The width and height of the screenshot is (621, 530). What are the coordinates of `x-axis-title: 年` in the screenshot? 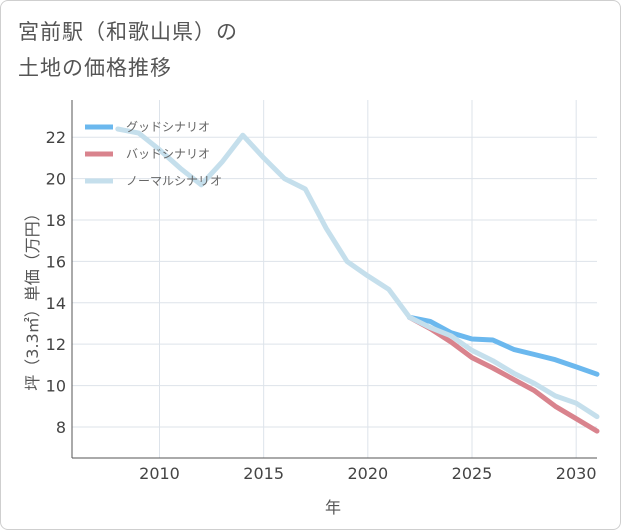 It's located at (333, 507).